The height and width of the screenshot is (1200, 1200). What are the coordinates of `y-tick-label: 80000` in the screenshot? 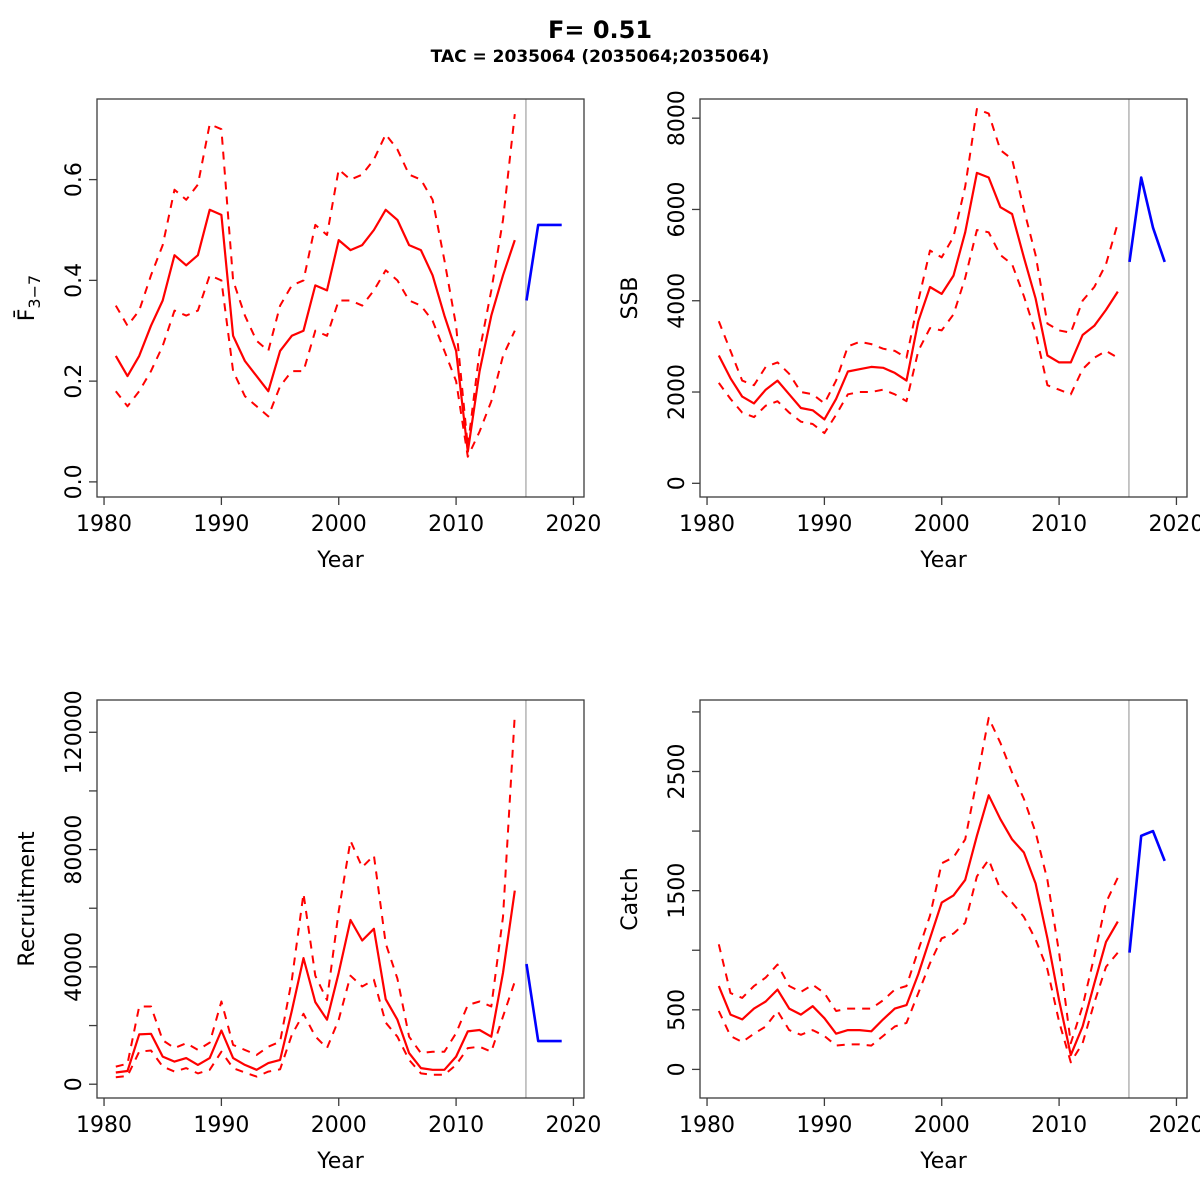 It's located at (74, 850).